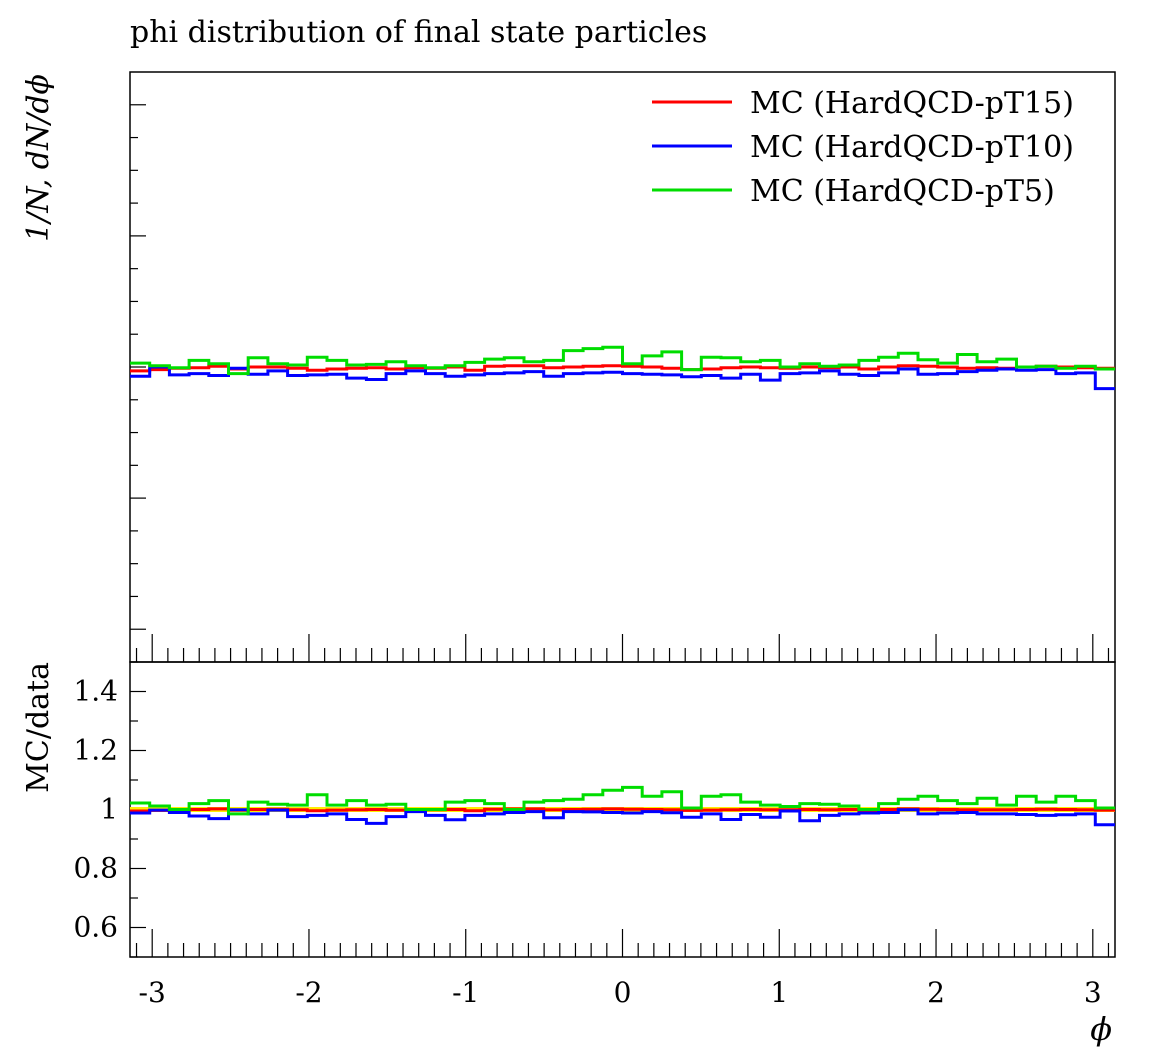 The width and height of the screenshot is (1153, 1056). I want to click on x-tick-label: -2, so click(308, 992).